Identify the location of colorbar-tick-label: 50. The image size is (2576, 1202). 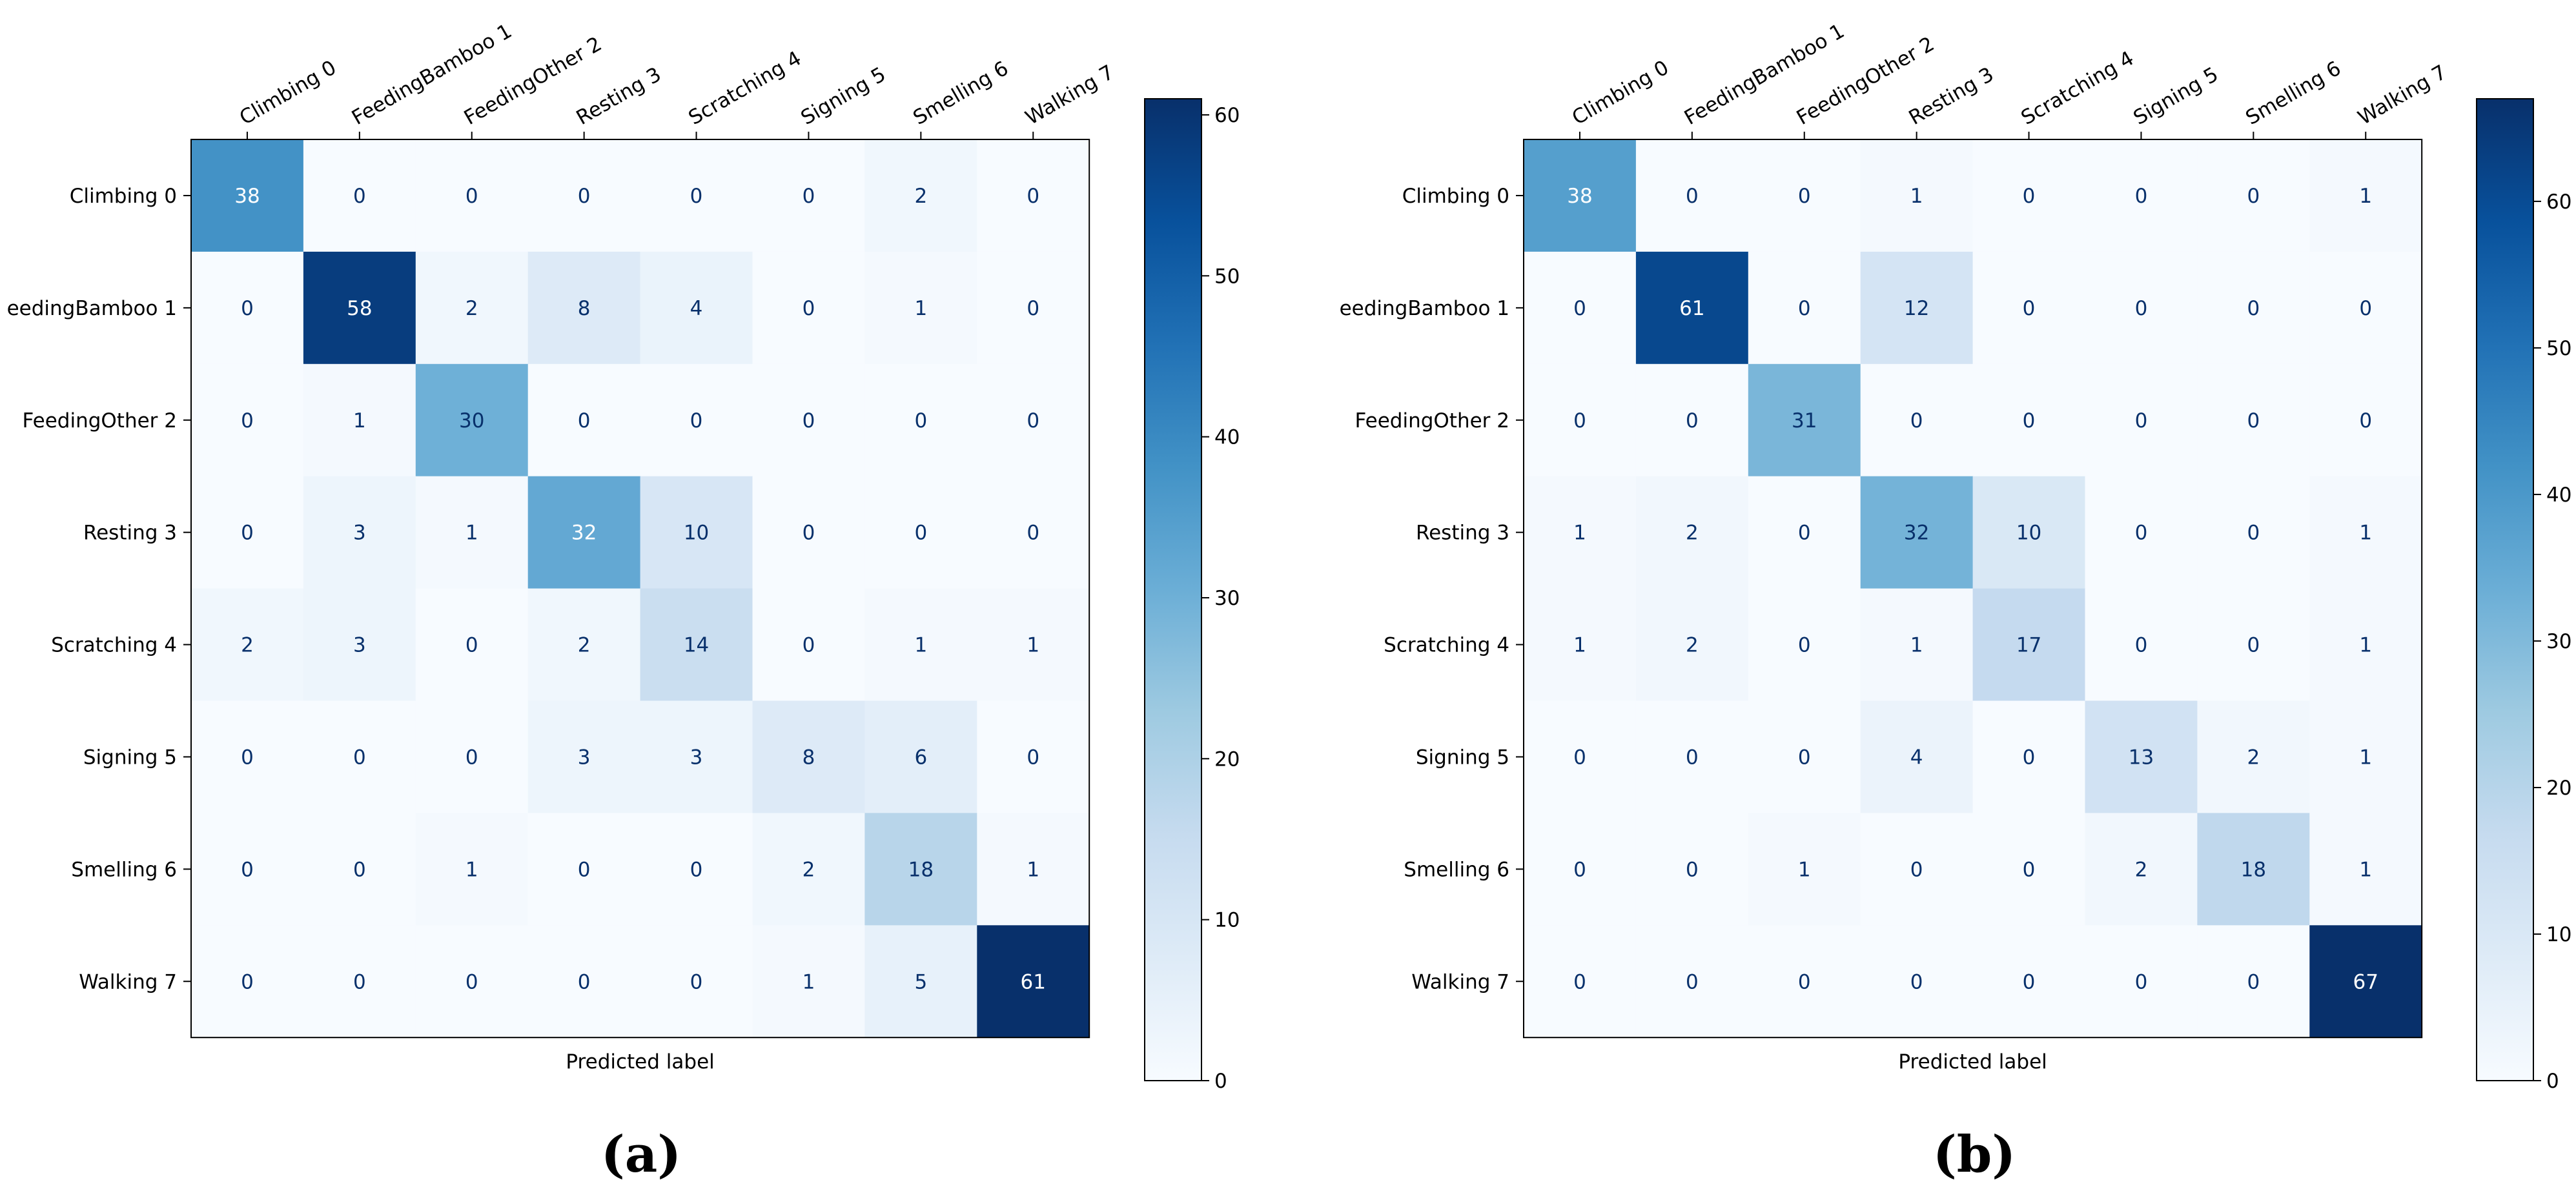
(1227, 276).